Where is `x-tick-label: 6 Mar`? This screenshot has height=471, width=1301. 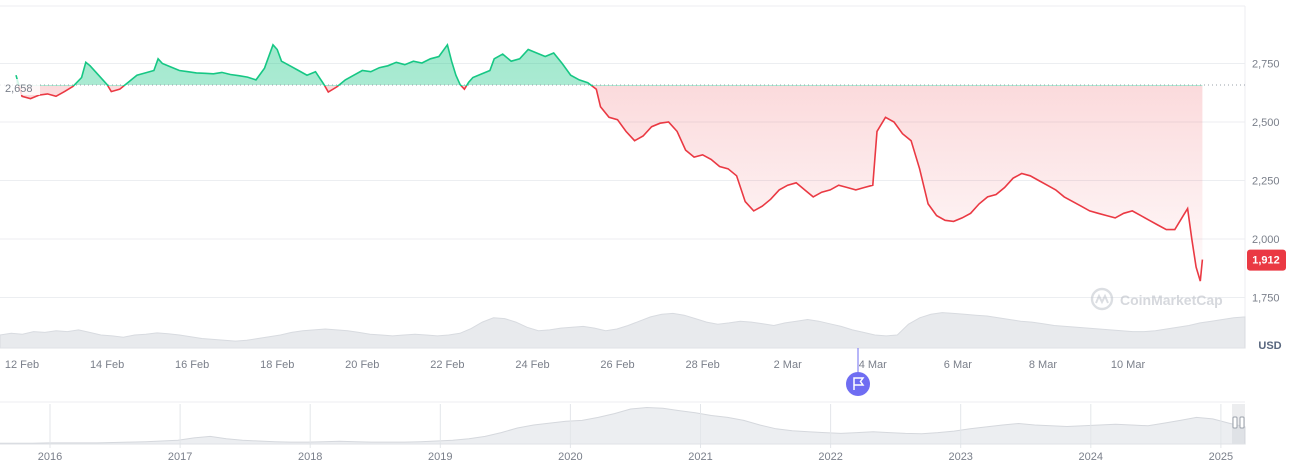 x-tick-label: 6 Mar is located at coordinates (958, 365).